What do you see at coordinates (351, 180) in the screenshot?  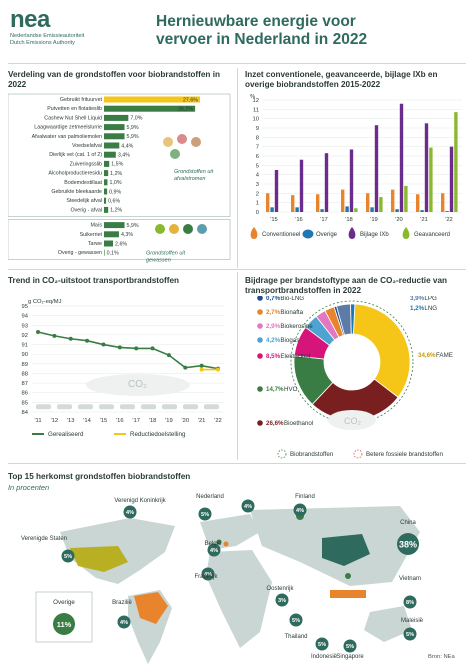 I see `bar-bijlage-ixb` at bounding box center [351, 180].